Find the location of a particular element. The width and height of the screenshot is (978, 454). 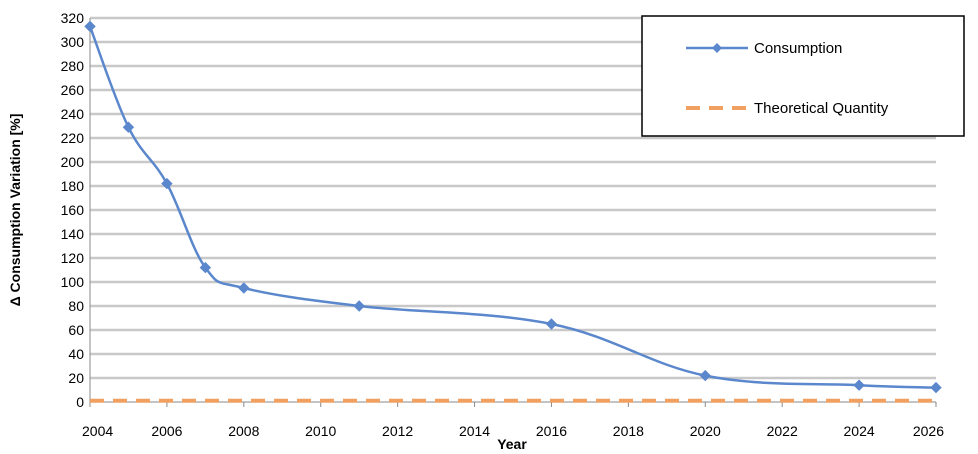

x-tick-label: 2006 is located at coordinates (166, 431).